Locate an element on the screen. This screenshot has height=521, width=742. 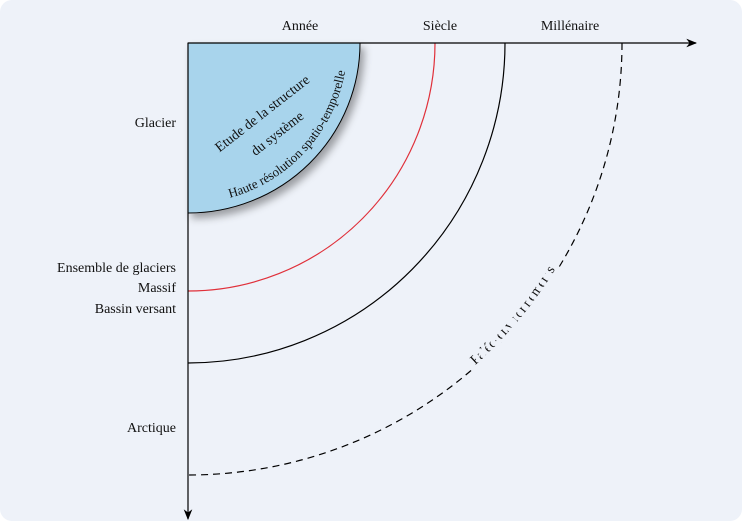
x-label: Année is located at coordinates (300, 26).